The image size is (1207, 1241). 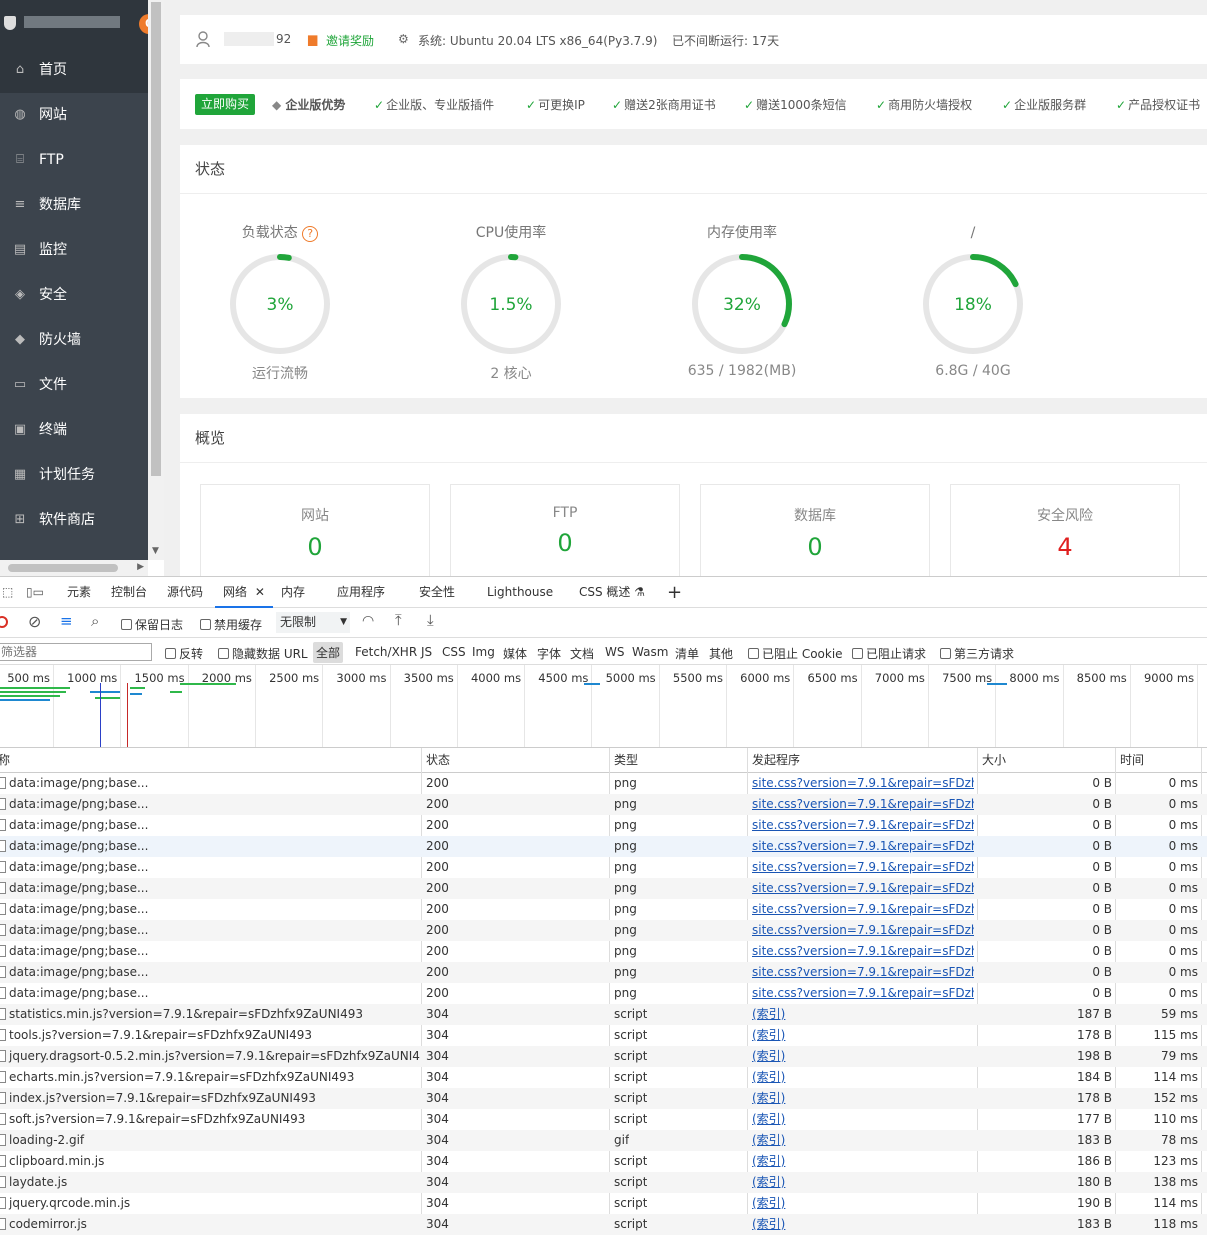 What do you see at coordinates (650, 652) in the screenshot?
I see `type-filter-wasm: Wasm` at bounding box center [650, 652].